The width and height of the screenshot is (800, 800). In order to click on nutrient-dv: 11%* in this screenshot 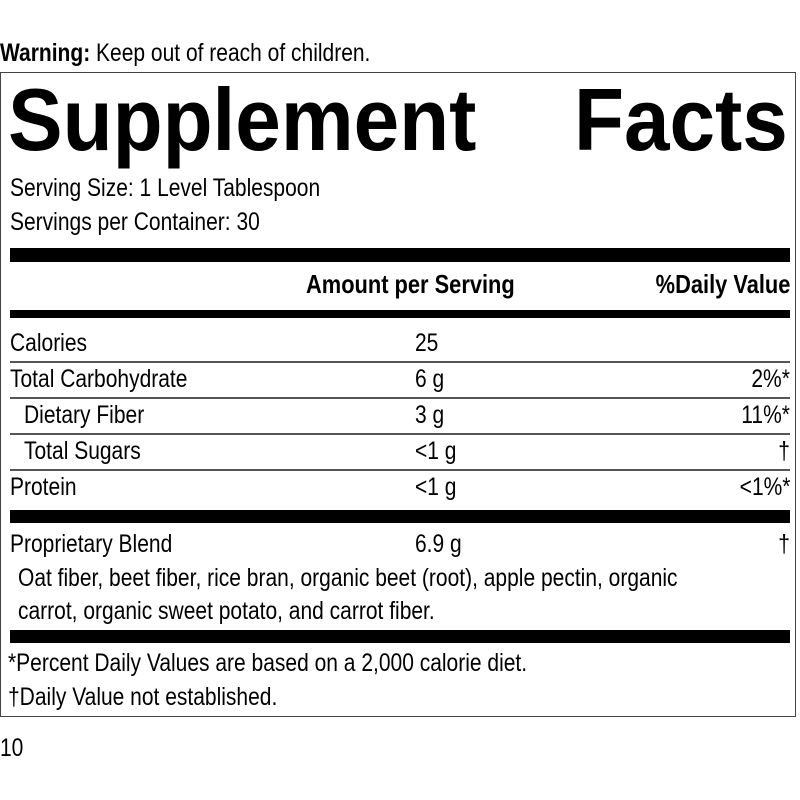, I will do `click(765, 415)`.